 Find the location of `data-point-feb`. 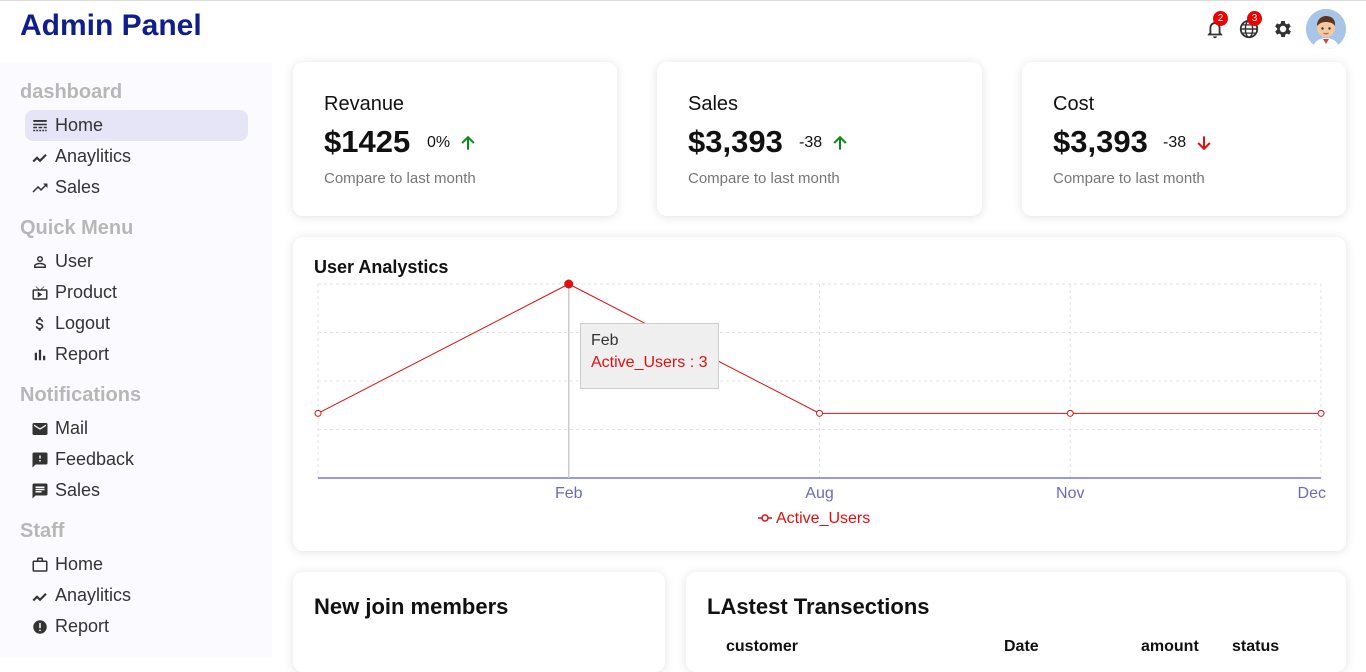

data-point-feb is located at coordinates (569, 284).